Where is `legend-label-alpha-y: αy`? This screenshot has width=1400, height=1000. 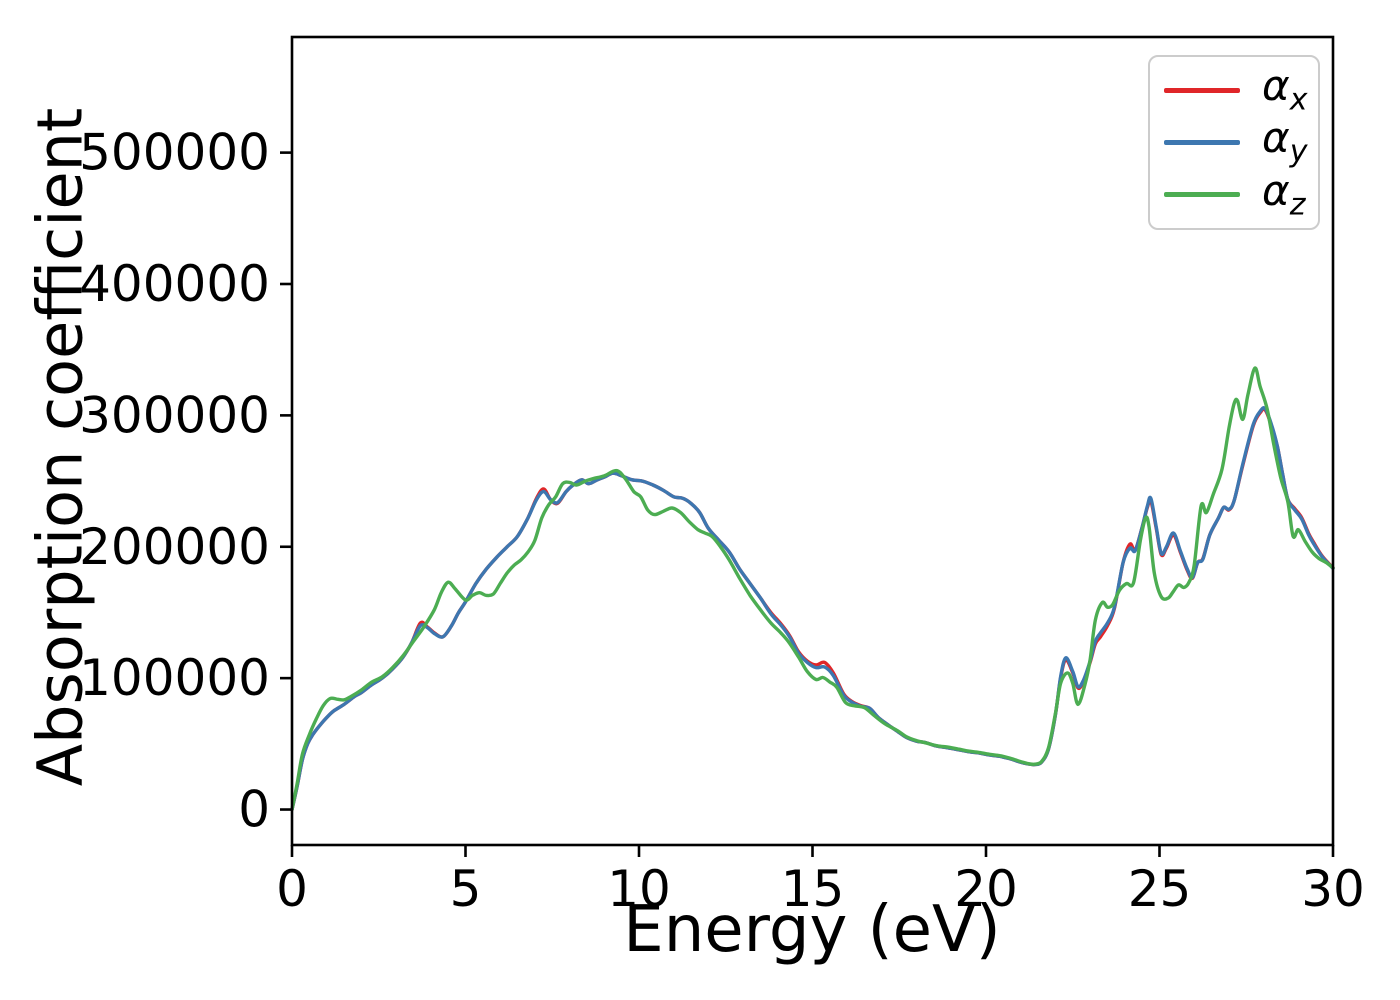 legend-label-alpha-y: αy is located at coordinates (1284, 142).